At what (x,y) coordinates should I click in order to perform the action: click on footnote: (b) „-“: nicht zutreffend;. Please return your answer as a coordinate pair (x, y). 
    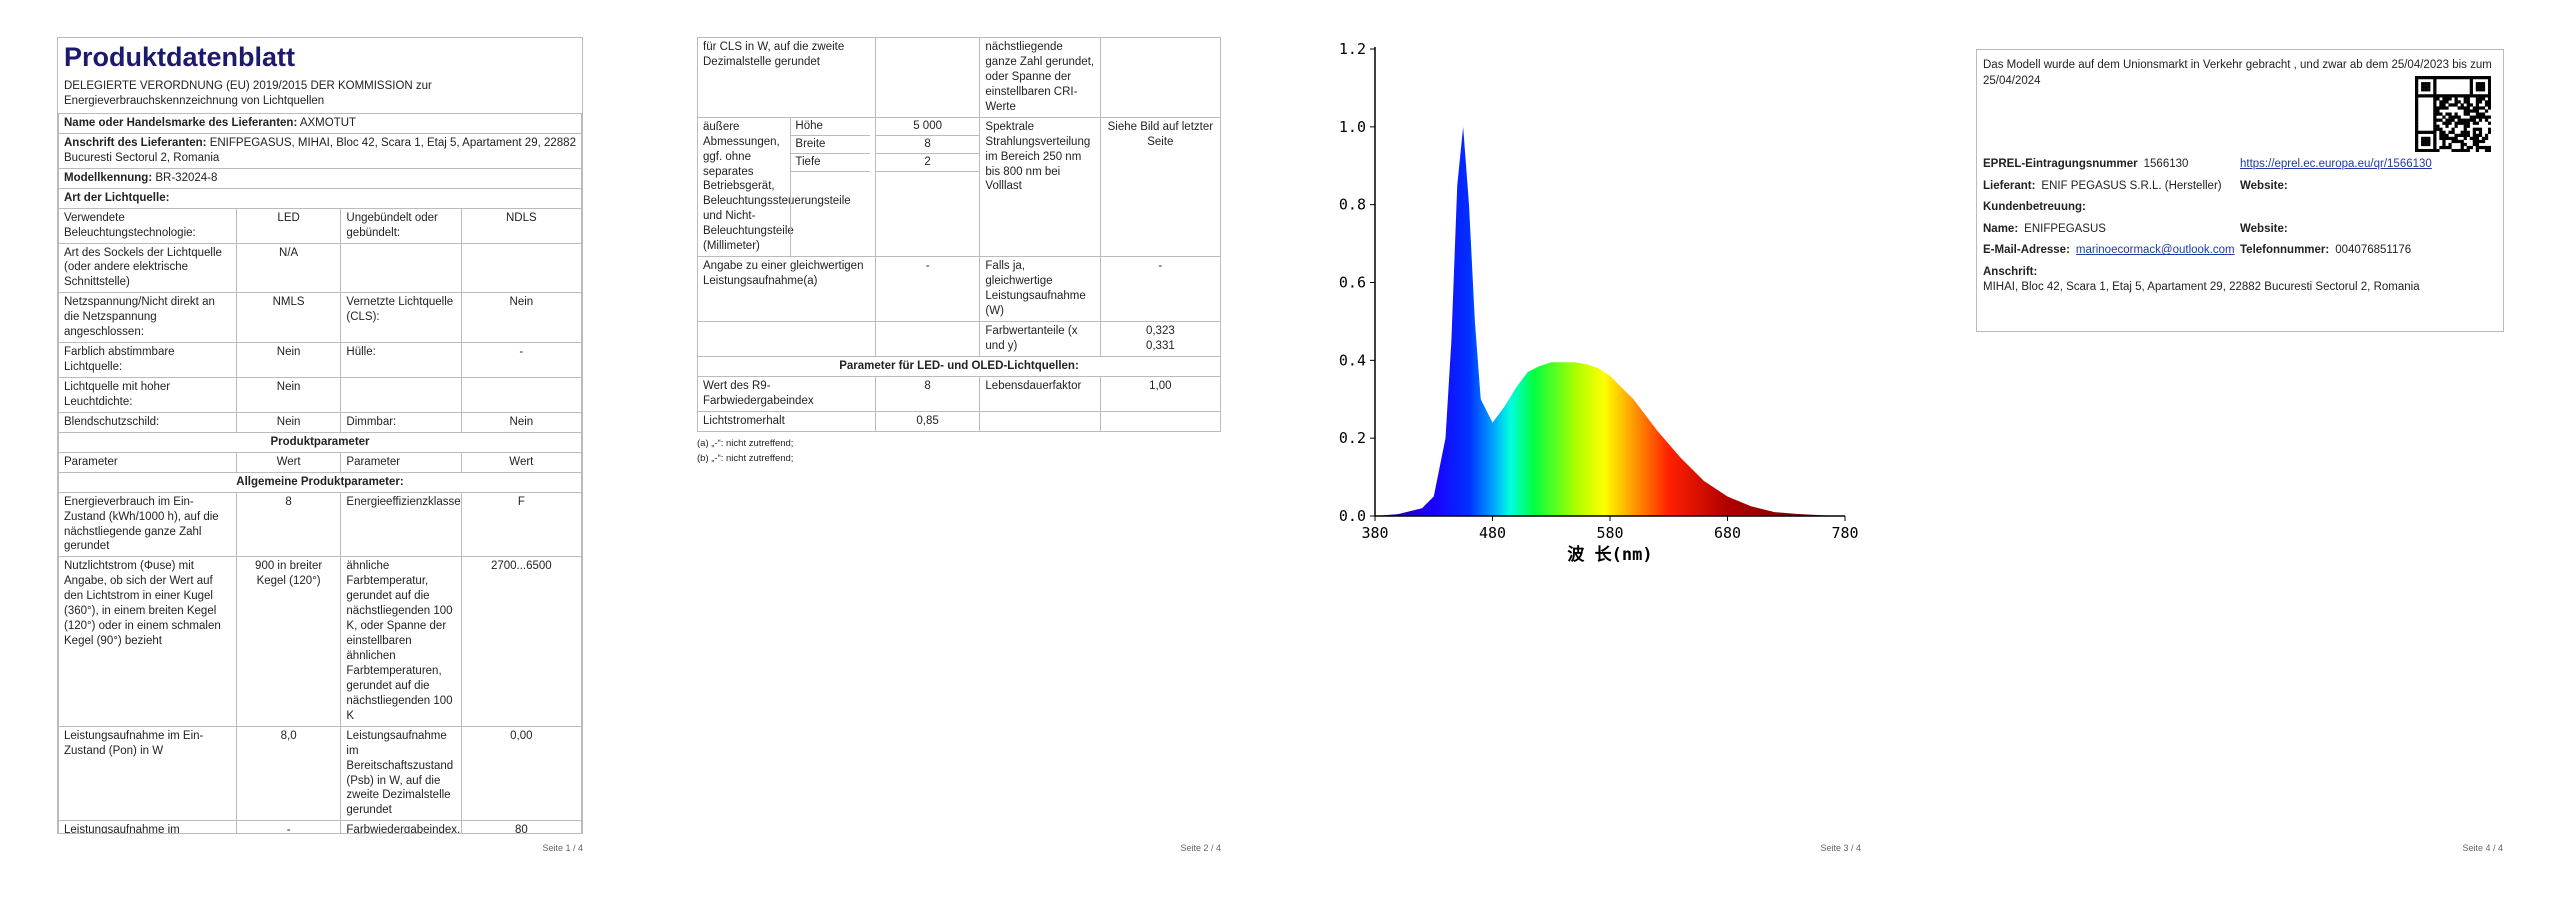
    Looking at the image, I should click on (745, 458).